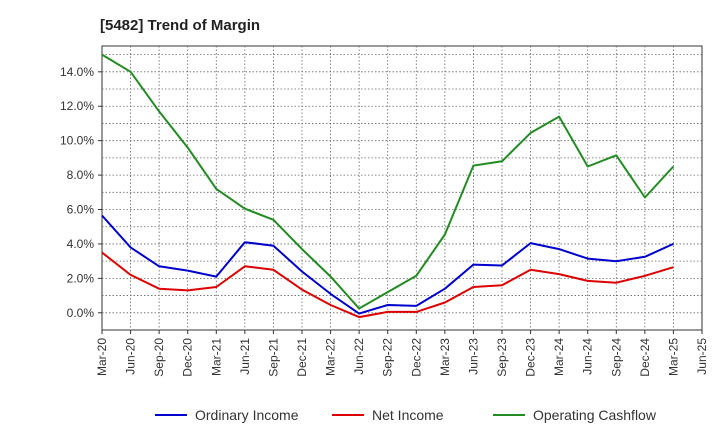  Describe the element at coordinates (388, 357) in the screenshot. I see `x-tick-label: Sep-22` at that location.